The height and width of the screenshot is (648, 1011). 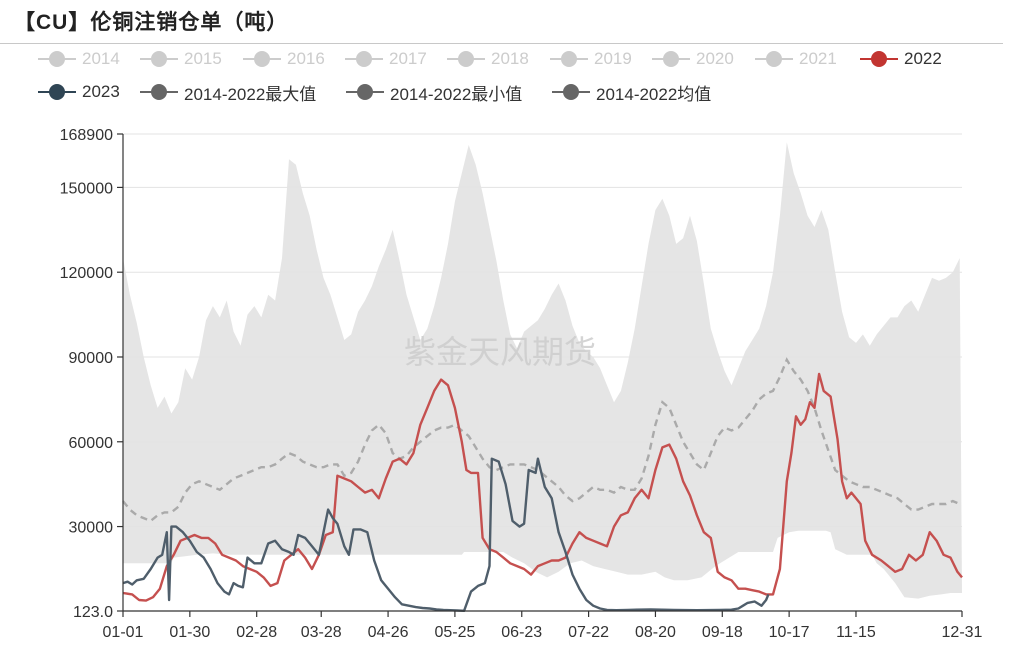 I want to click on legend-item-2015: 2015, so click(x=181, y=59).